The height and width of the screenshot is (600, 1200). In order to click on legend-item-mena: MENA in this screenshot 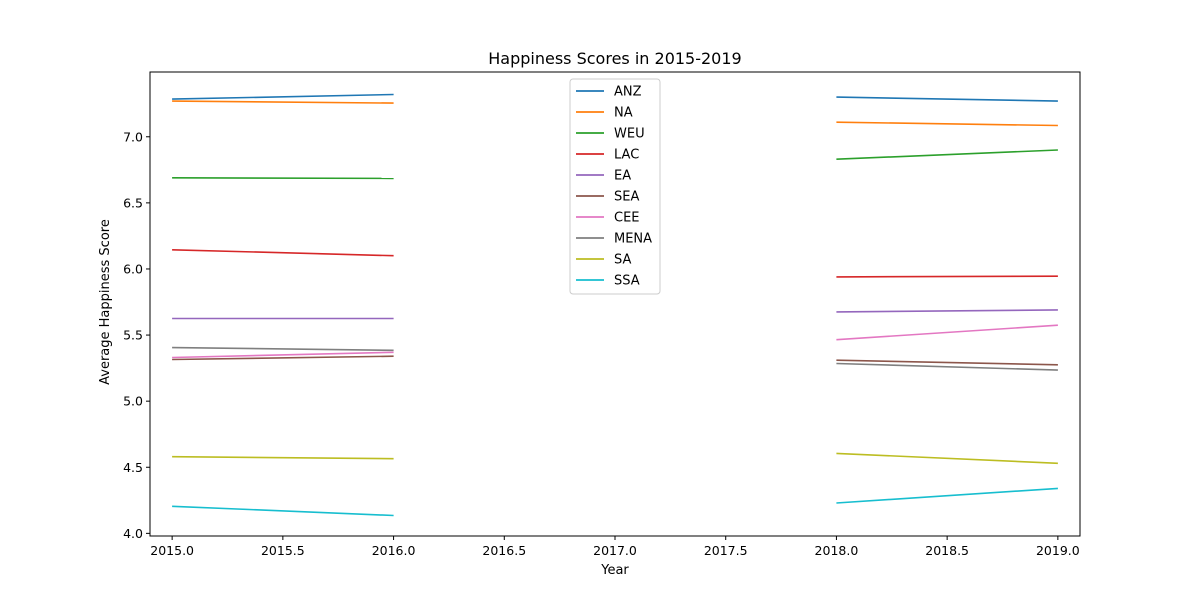, I will do `click(614, 239)`.